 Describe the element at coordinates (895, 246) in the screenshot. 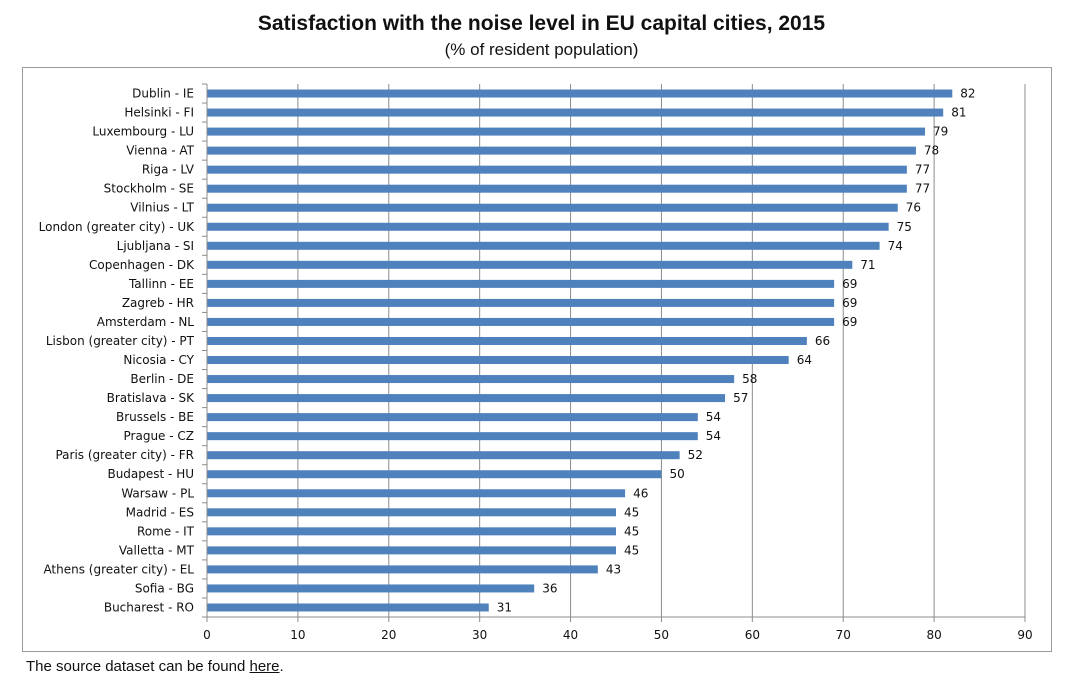

I see `data-label: 74` at that location.